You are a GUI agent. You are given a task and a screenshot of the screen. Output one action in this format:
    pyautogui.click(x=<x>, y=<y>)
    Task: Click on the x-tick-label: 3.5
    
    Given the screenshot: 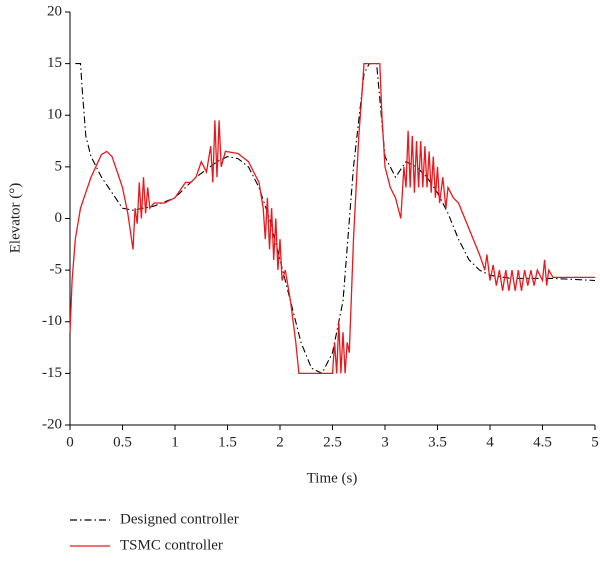 What is the action you would take?
    pyautogui.click(x=437, y=442)
    